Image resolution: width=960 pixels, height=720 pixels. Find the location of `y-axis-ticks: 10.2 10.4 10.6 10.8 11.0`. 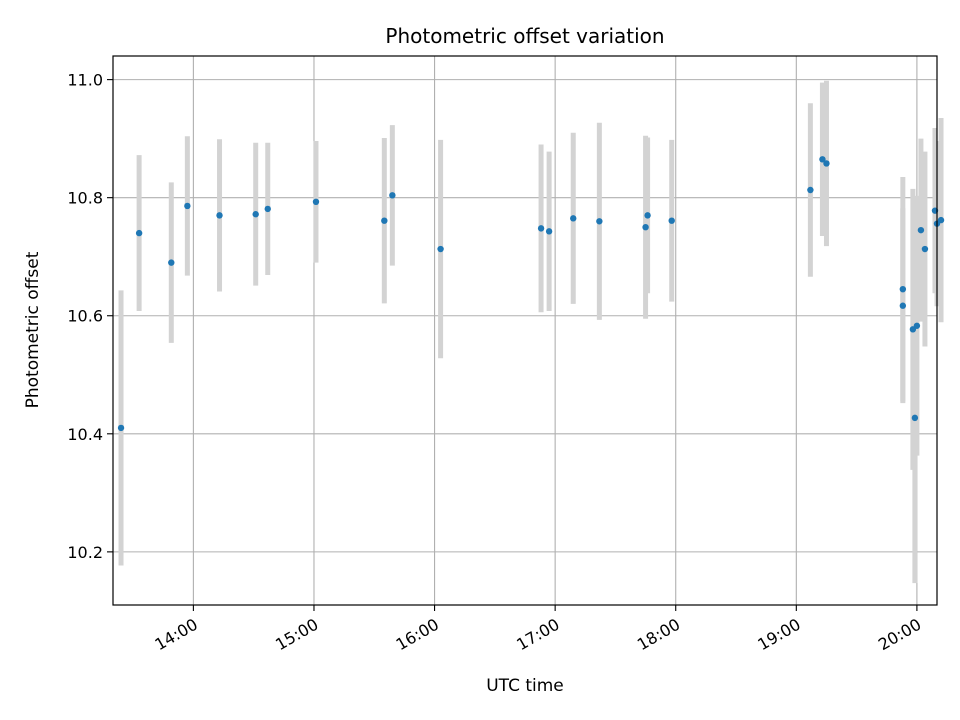

y-axis-ticks: 10.2 10.4 10.6 10.8 11.0 is located at coordinates (90, 316).